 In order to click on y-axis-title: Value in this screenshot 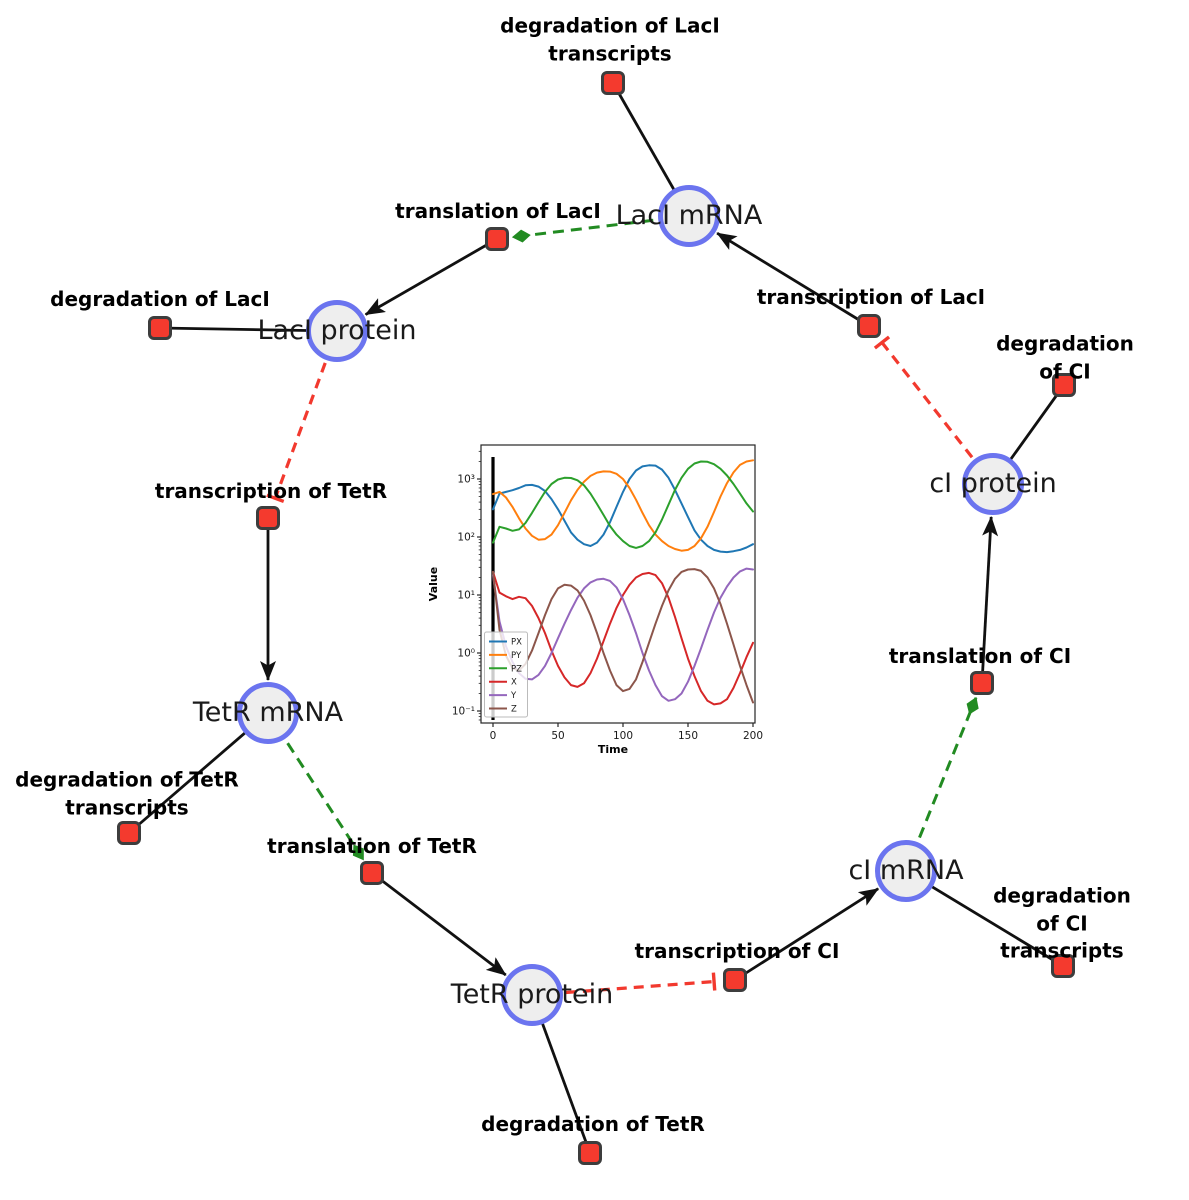, I will do `click(433, 584)`.